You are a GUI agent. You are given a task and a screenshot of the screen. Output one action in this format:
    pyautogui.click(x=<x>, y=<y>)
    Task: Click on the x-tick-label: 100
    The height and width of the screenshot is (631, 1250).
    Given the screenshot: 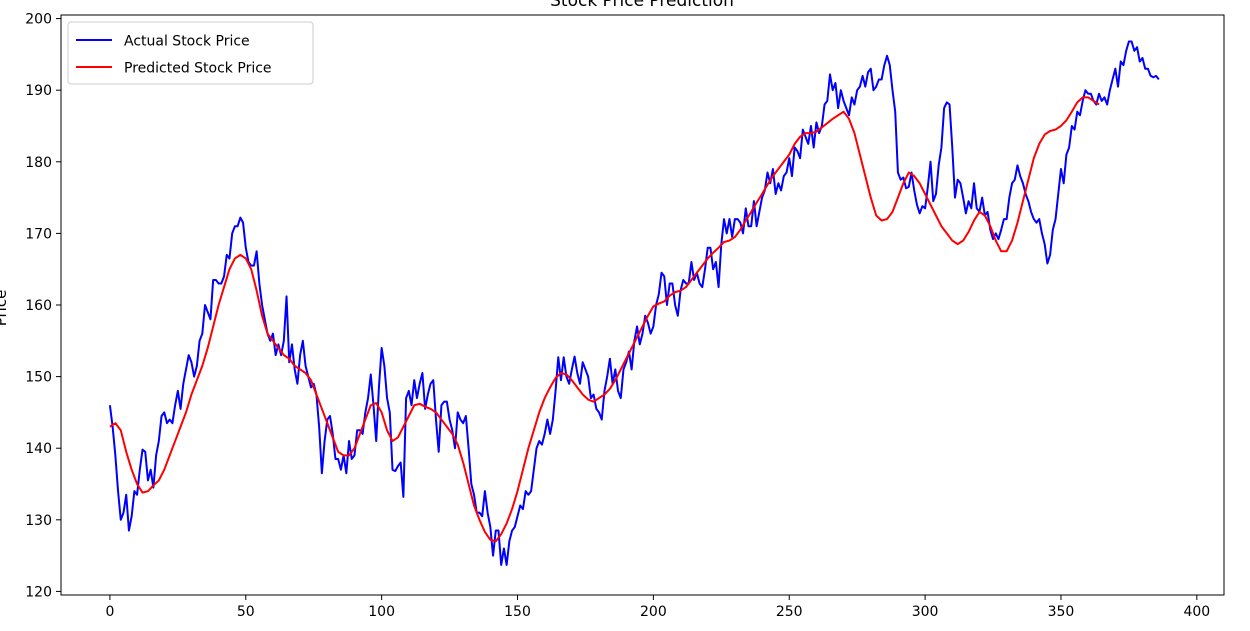 What is the action you would take?
    pyautogui.click(x=381, y=612)
    